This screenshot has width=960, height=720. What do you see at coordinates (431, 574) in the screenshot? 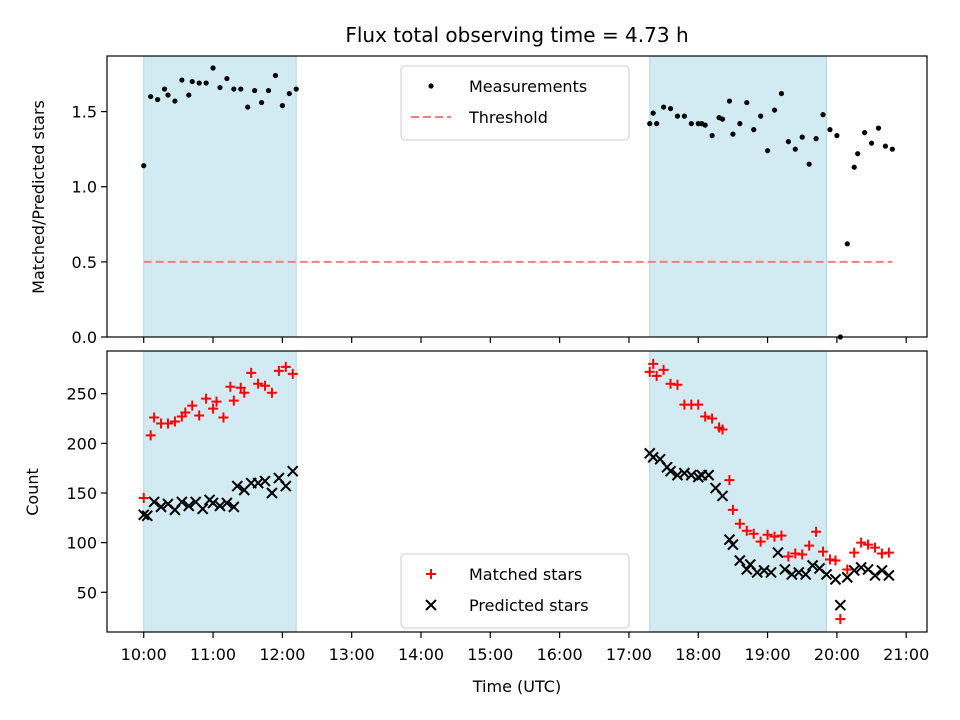
I see `legend-marker` at bounding box center [431, 574].